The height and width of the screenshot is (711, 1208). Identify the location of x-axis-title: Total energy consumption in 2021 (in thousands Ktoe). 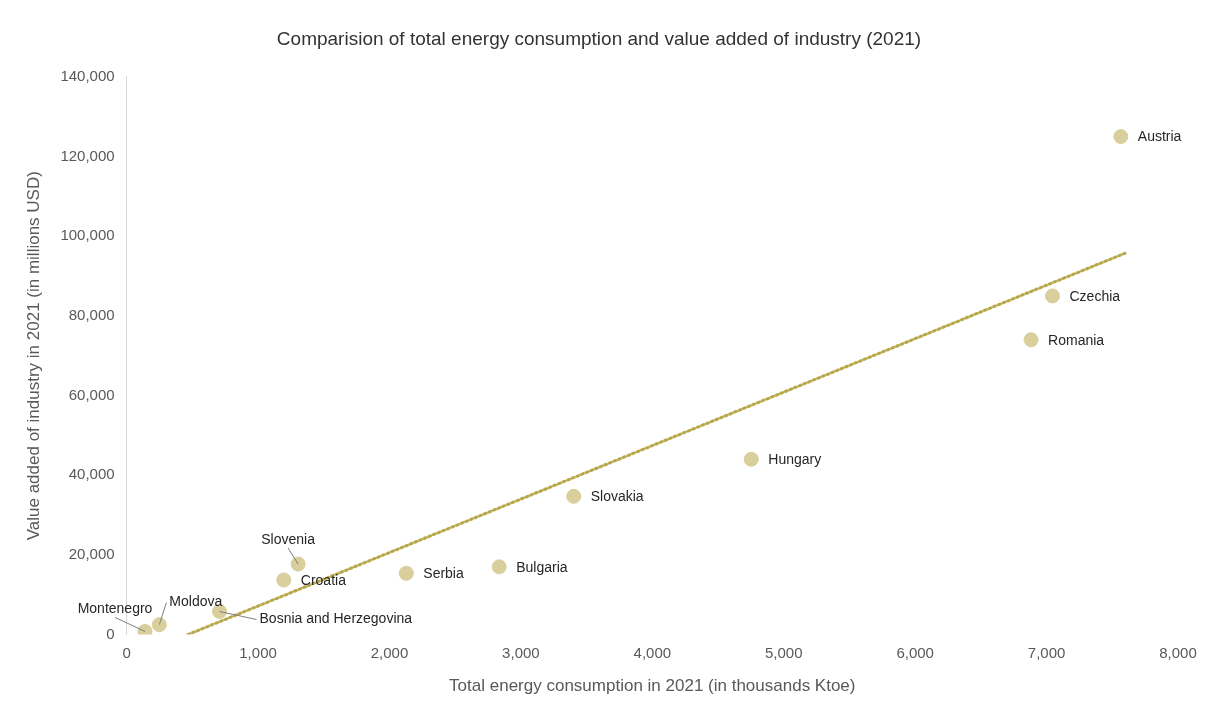
(652, 686).